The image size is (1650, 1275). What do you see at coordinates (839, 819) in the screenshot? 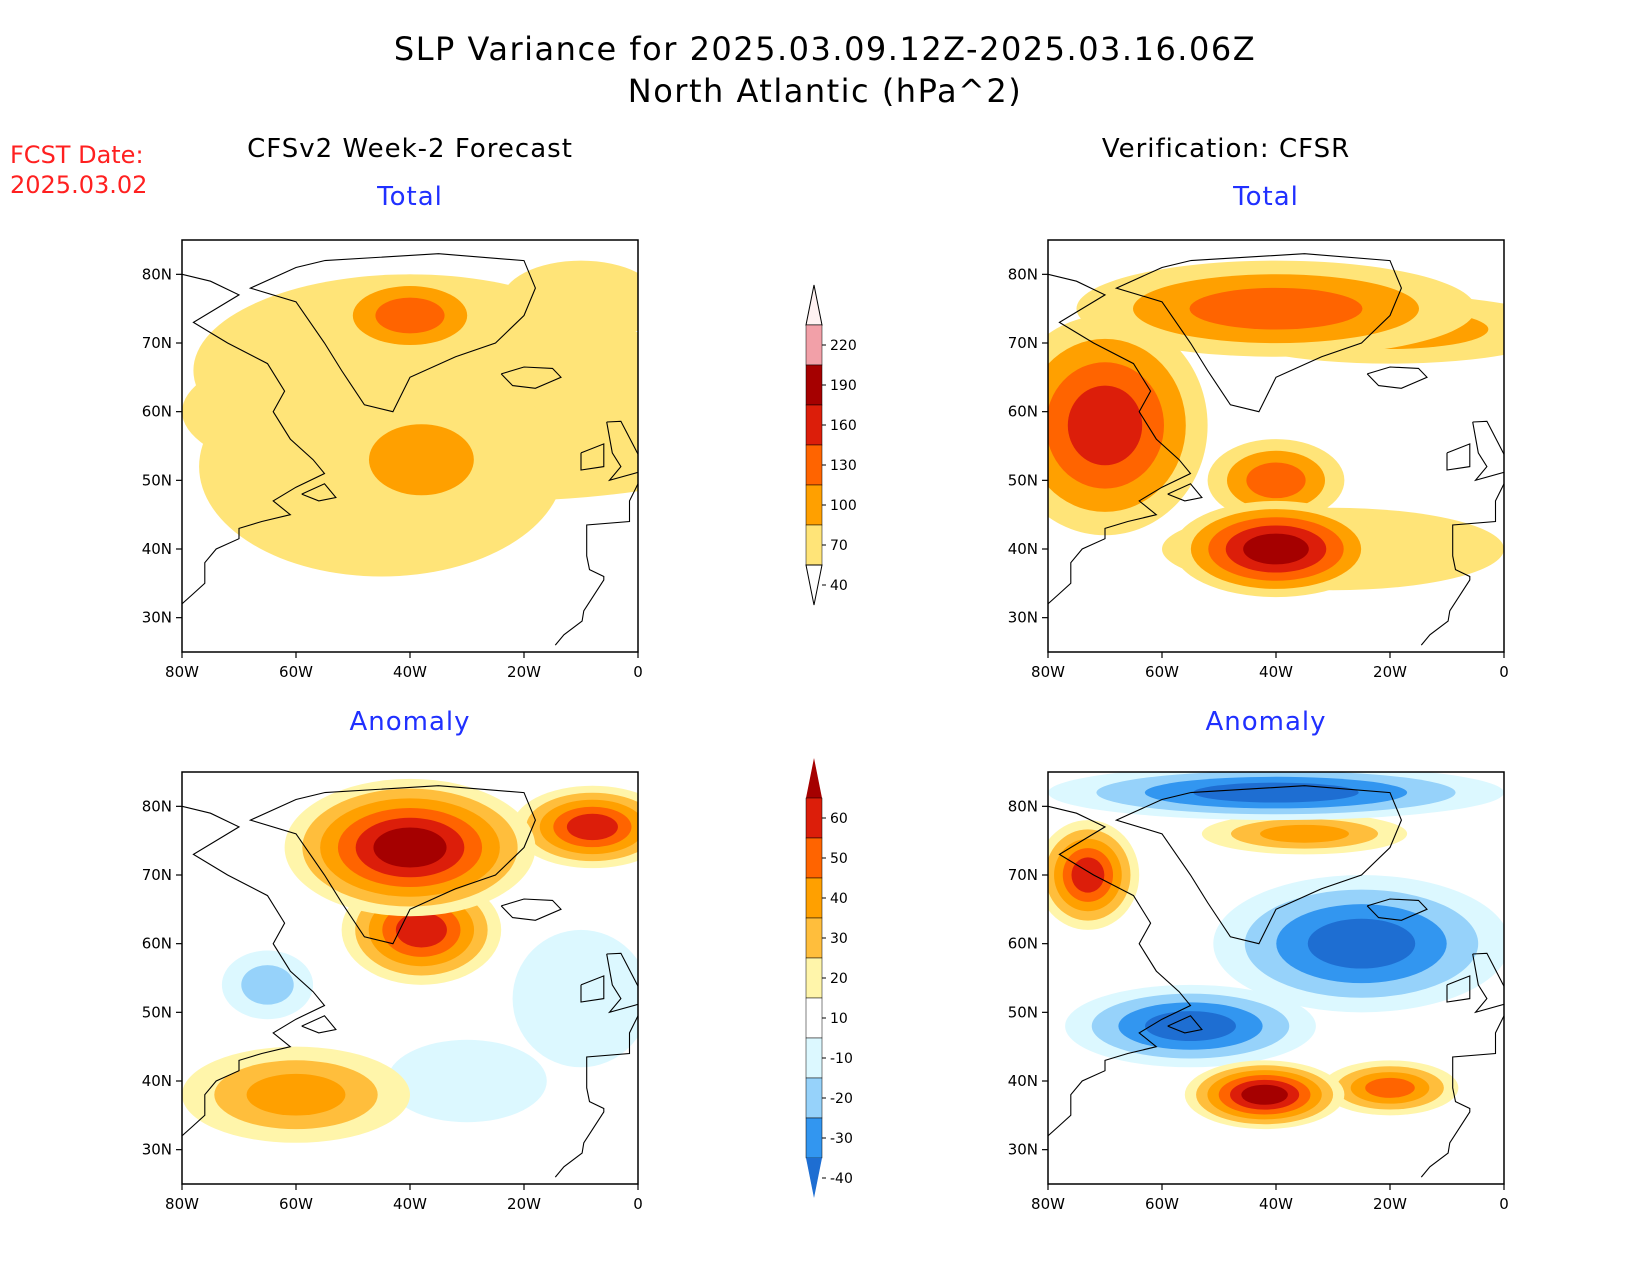
I see `anomaly-colorbar-label-0: 60` at bounding box center [839, 819].